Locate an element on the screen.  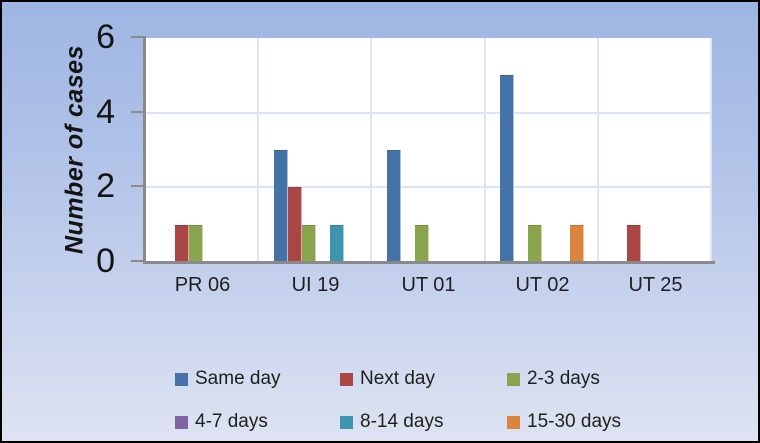
legend-label: 2-3 days is located at coordinates (563, 378).